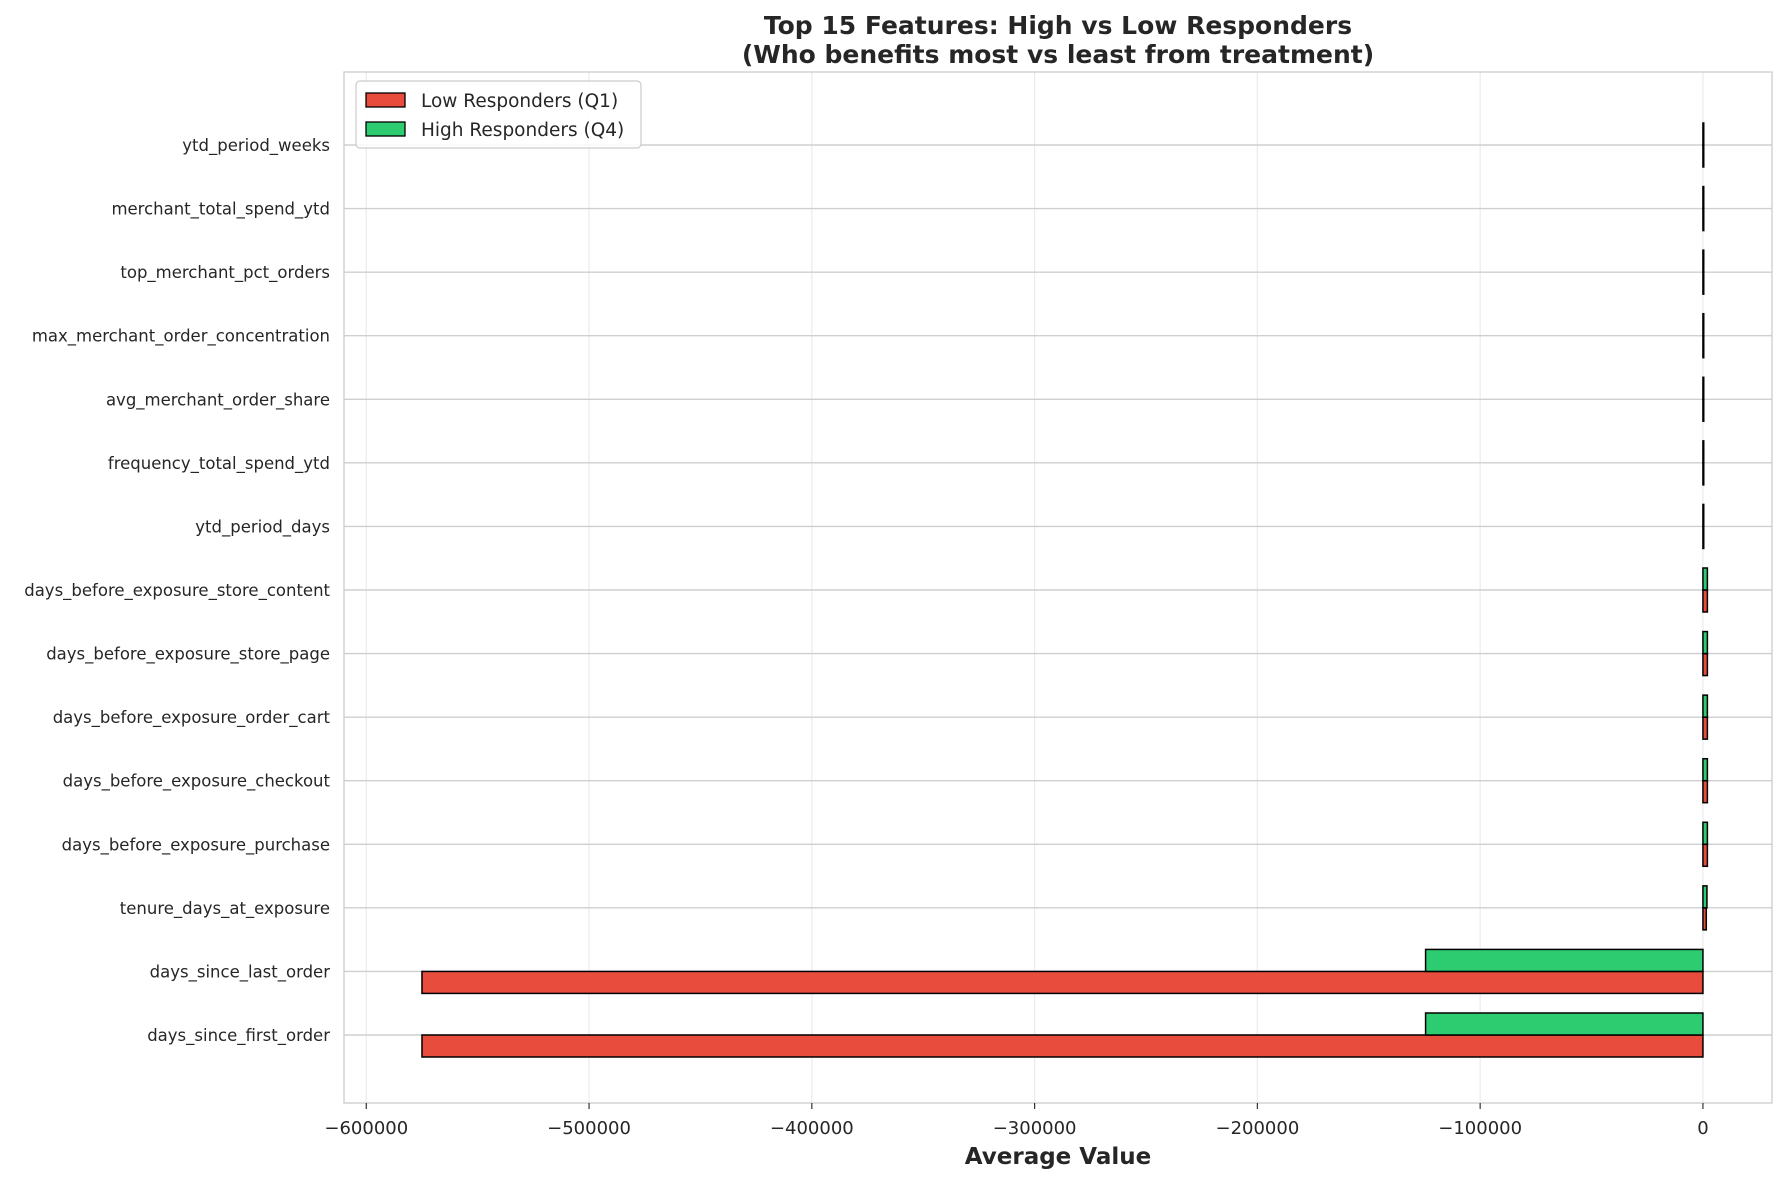 The width and height of the screenshot is (1785, 1186). I want to click on bar-high-responders-q4-avg-merchant-order-share, so click(1703, 388).